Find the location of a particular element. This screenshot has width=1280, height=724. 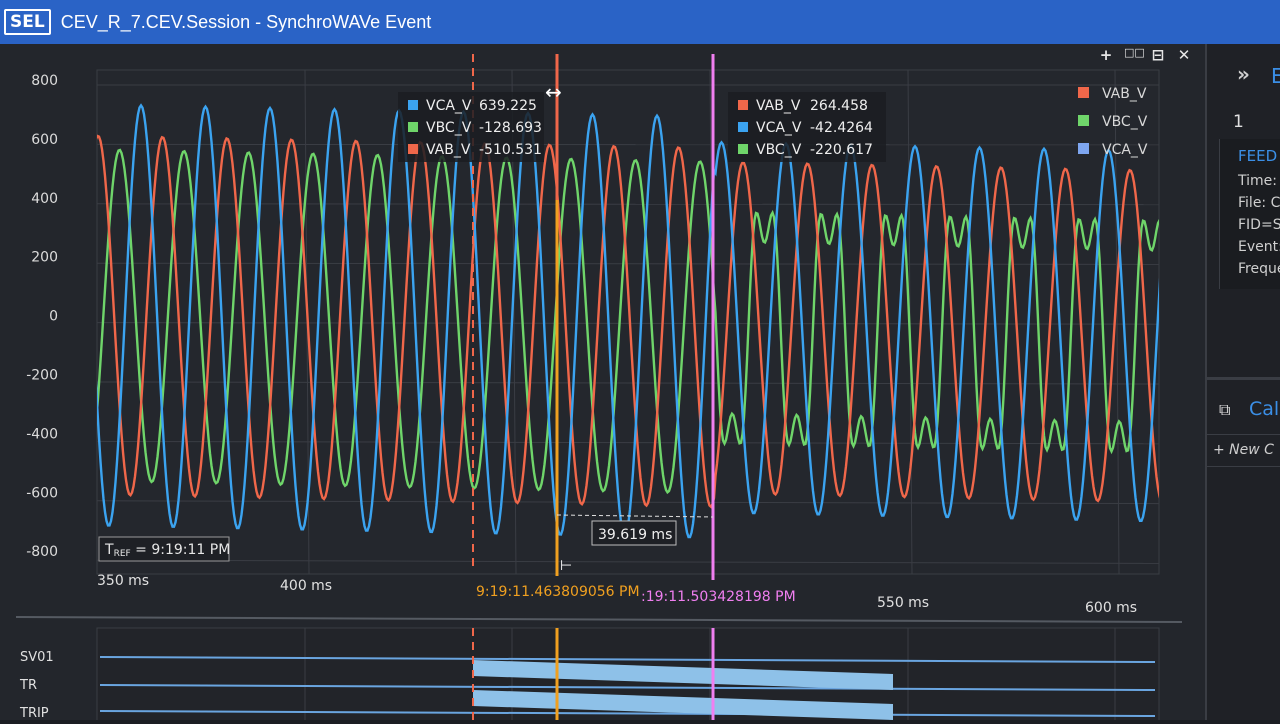

legend-label-vca: VCA_V is located at coordinates (1125, 150).